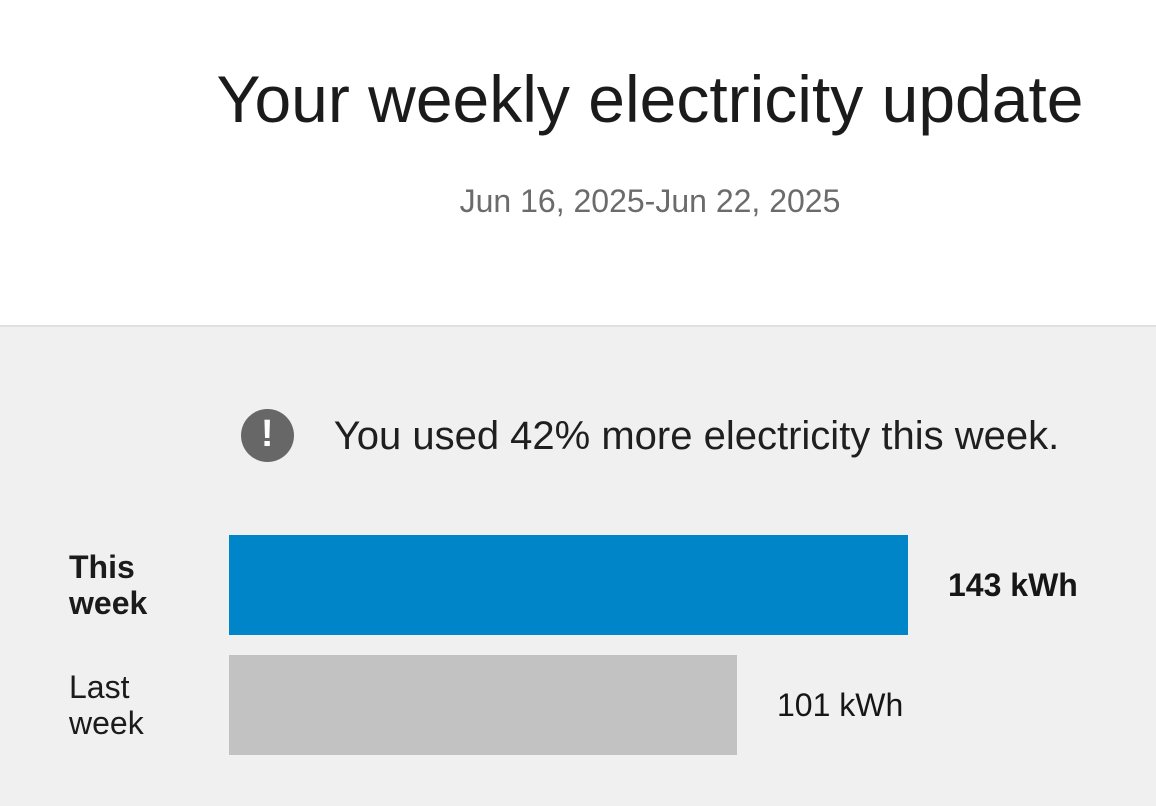 This screenshot has height=806, width=1156. Describe the element at coordinates (650, 201) in the screenshot. I see `date-range: Jun 16, 2025-Jun 22, 2025` at that location.